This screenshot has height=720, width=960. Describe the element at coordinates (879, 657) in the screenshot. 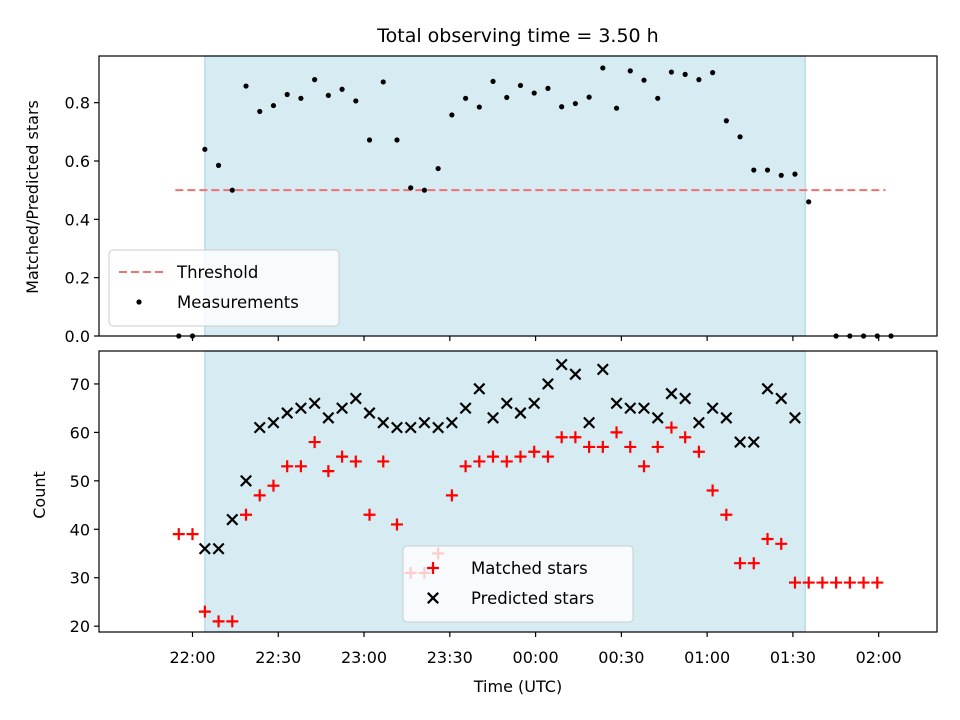

I see `x-tick-label: 02:00` at that location.